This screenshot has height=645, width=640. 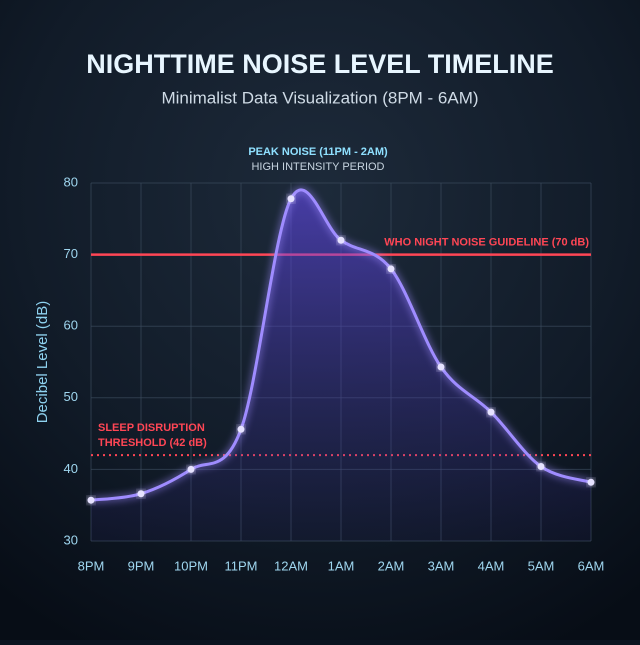 What do you see at coordinates (391, 565) in the screenshot?
I see `x-tick-label: 2AM` at bounding box center [391, 565].